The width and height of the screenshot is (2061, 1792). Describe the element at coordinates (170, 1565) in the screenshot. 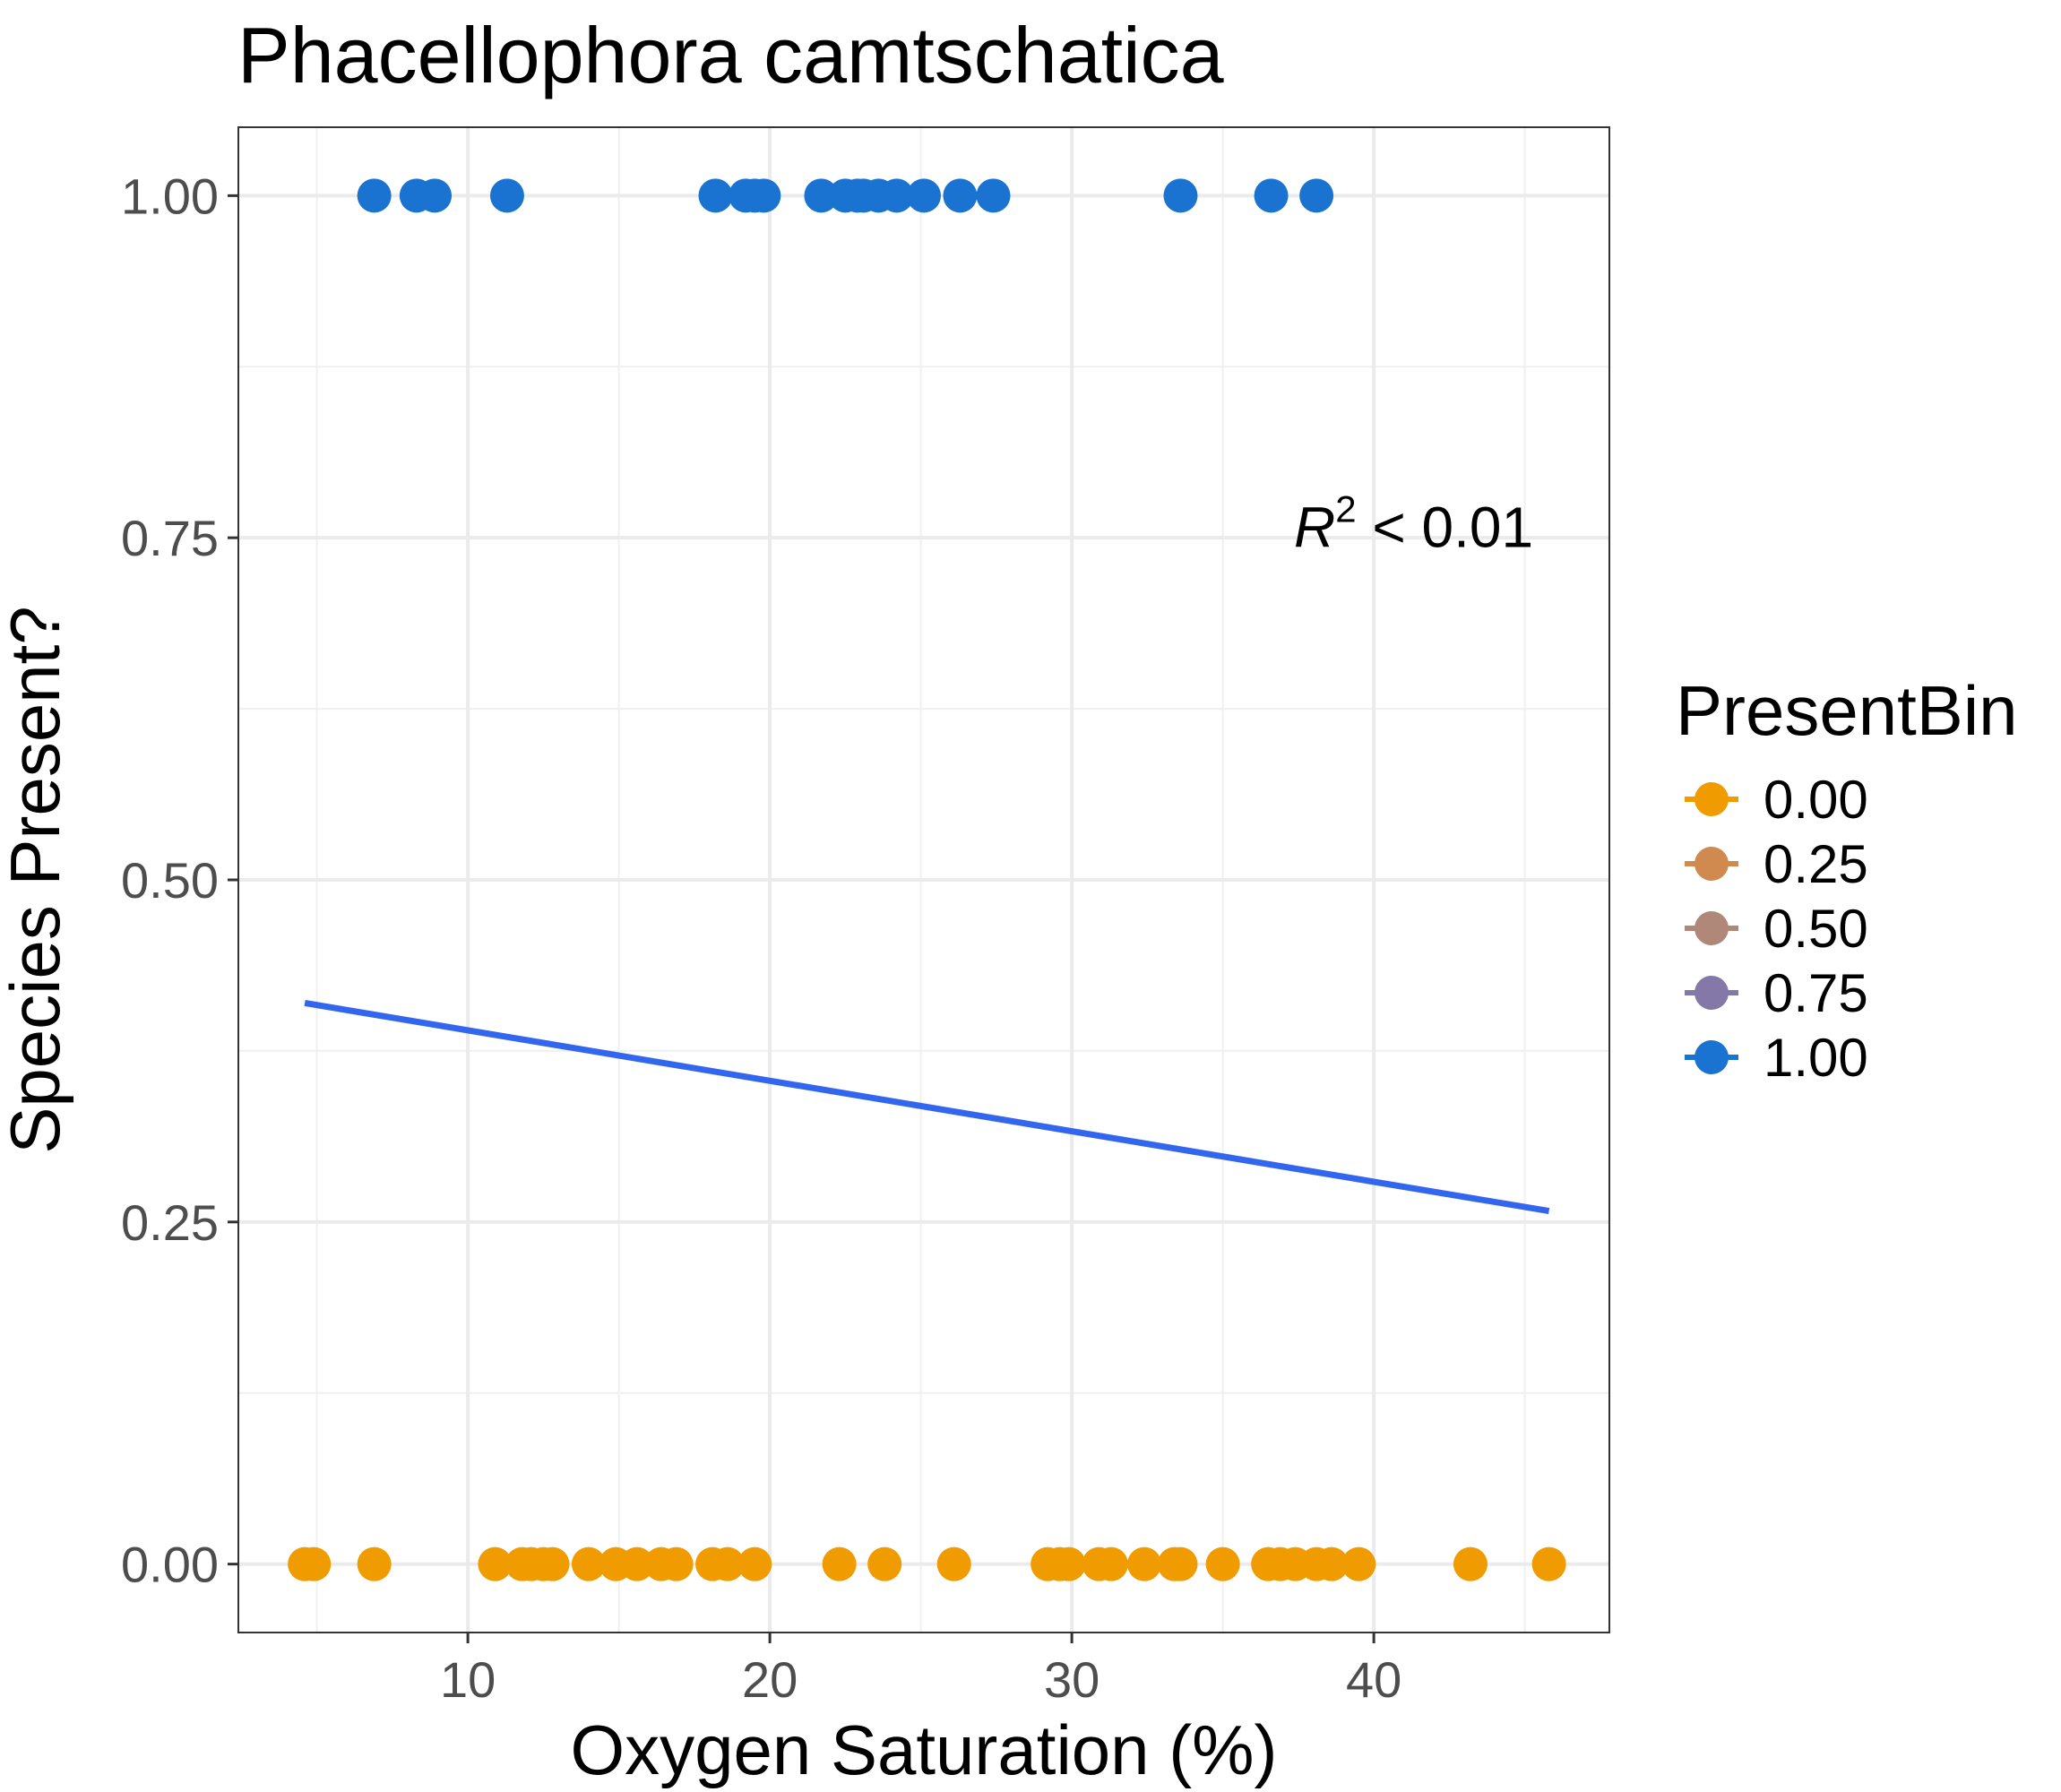

I see `y-tick-label: 0.00` at that location.